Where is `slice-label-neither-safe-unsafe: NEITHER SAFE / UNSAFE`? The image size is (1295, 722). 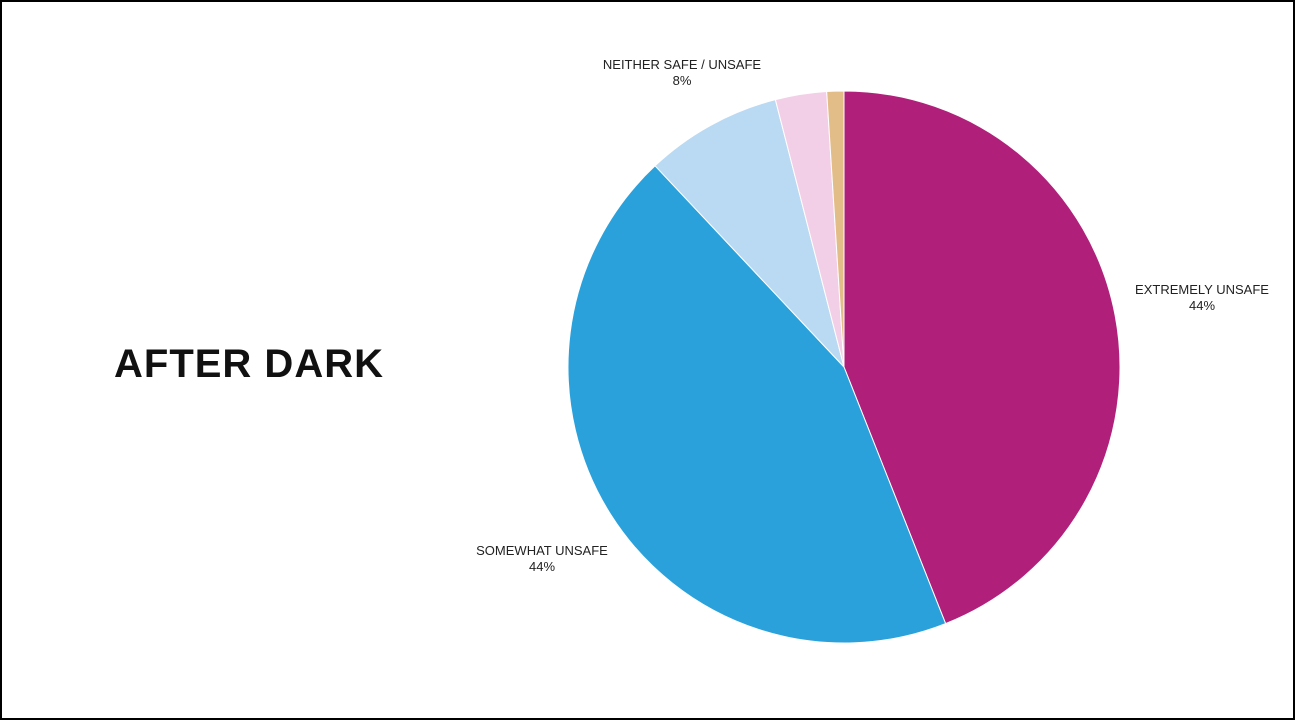 slice-label-neither-safe-unsafe: NEITHER SAFE / UNSAFE is located at coordinates (682, 64).